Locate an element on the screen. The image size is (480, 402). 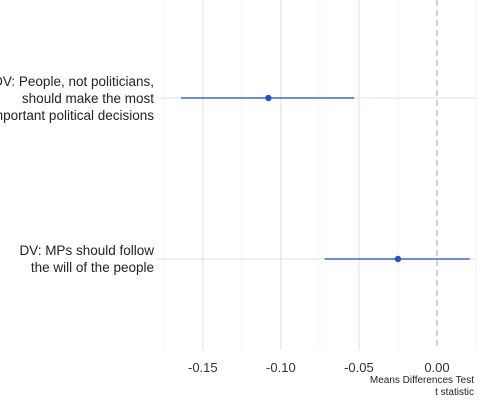
x-tick-label-2: -0.05 is located at coordinates (359, 367).